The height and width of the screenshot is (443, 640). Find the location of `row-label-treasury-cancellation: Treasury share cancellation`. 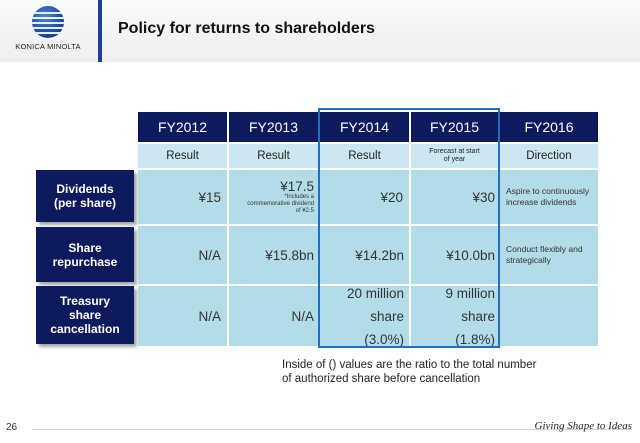

row-label-treasury-cancellation: Treasury share cancellation is located at coordinates (85, 315).